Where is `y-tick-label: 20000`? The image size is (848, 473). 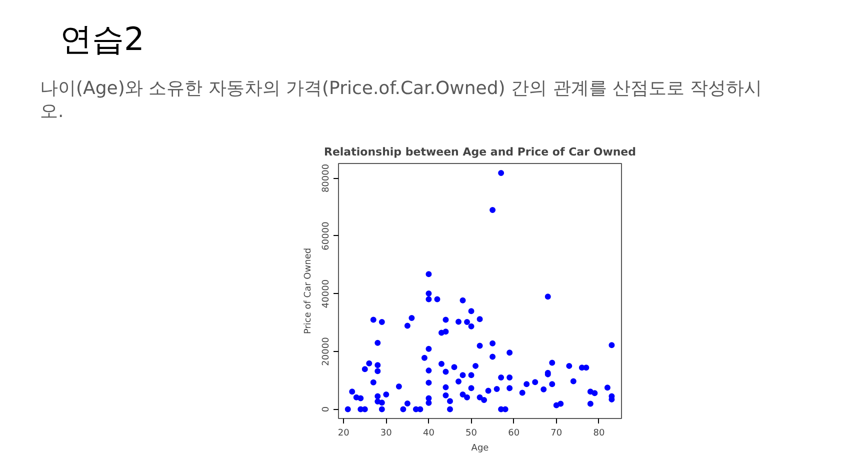
y-tick-label: 20000 is located at coordinates (327, 351).